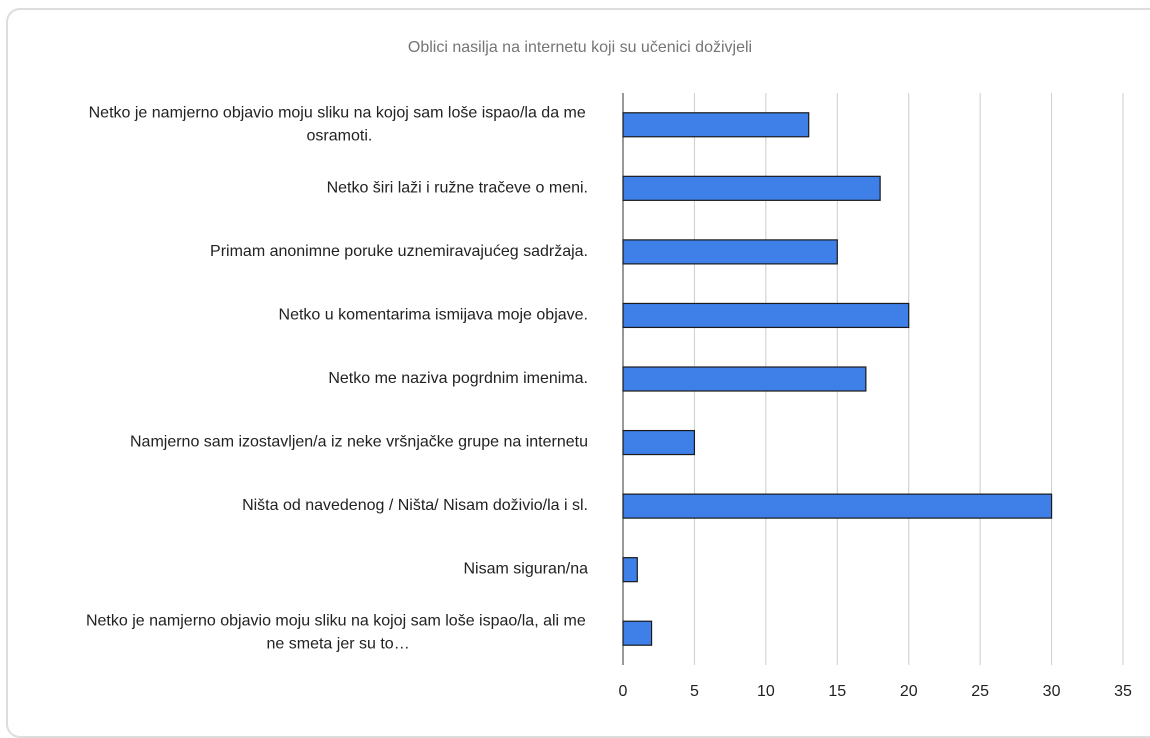  Describe the element at coordinates (623, 691) in the screenshot. I see `x-tick-label: 0` at that location.